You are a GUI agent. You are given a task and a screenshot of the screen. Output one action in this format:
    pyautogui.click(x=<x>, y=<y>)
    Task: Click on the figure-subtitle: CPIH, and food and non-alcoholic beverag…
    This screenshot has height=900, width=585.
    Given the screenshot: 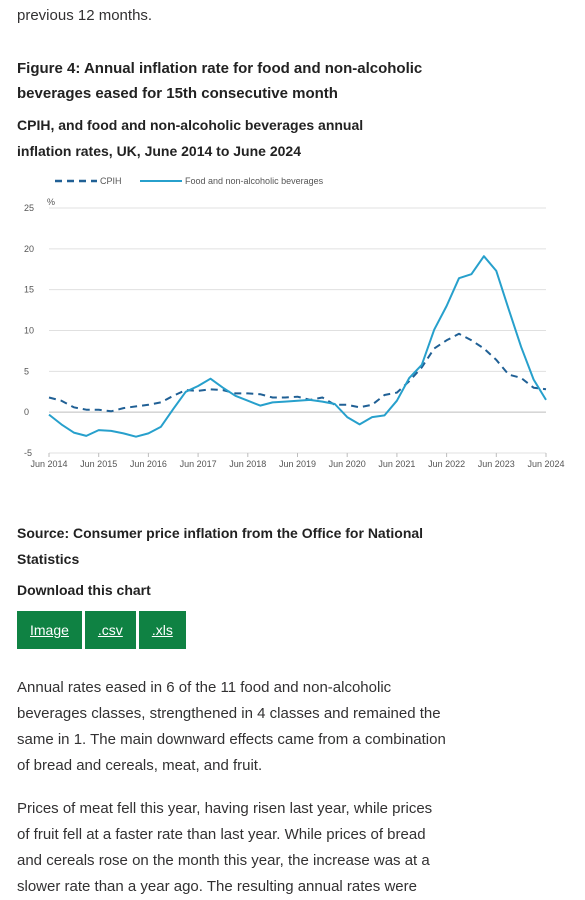 What is the action you would take?
    pyautogui.click(x=190, y=138)
    